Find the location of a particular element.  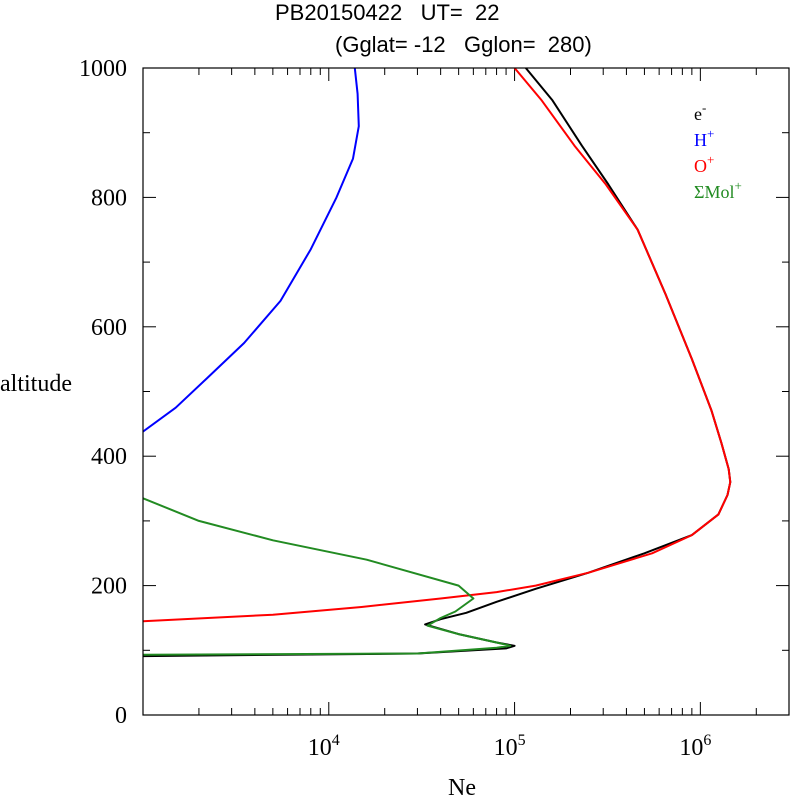

x-tick-label: 10⁶ is located at coordinates (695, 746).